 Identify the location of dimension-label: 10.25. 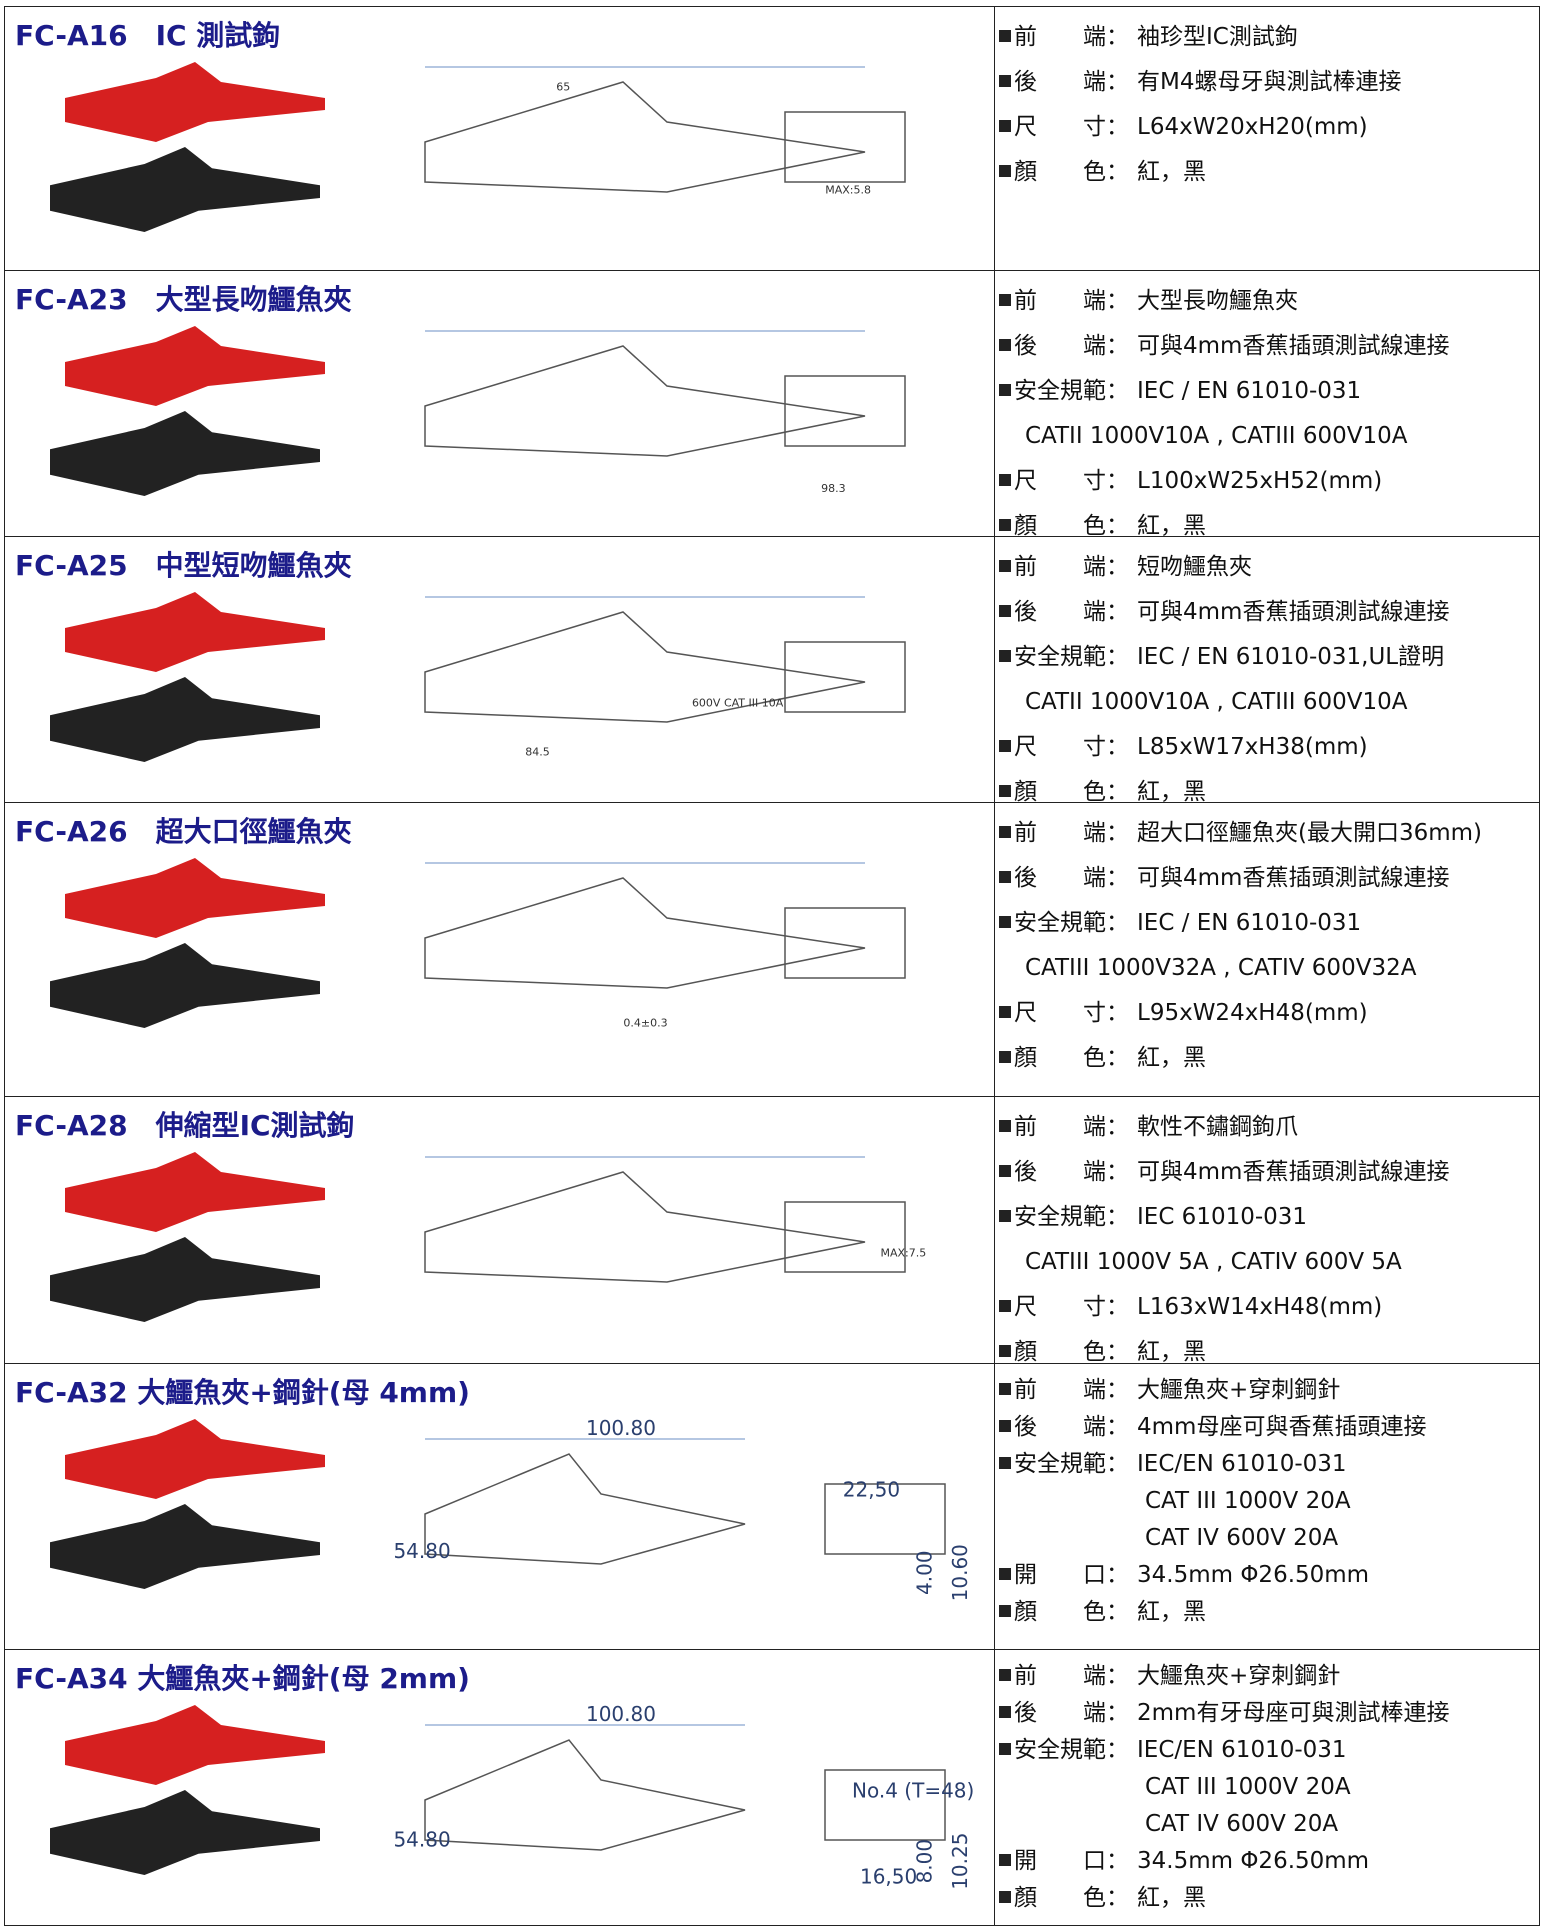
(960, 1861).